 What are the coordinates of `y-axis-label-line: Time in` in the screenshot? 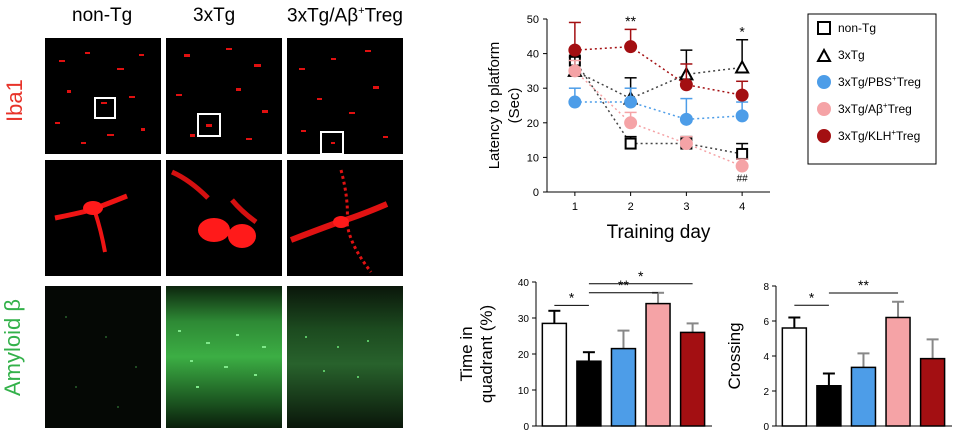 It's located at (466, 353).